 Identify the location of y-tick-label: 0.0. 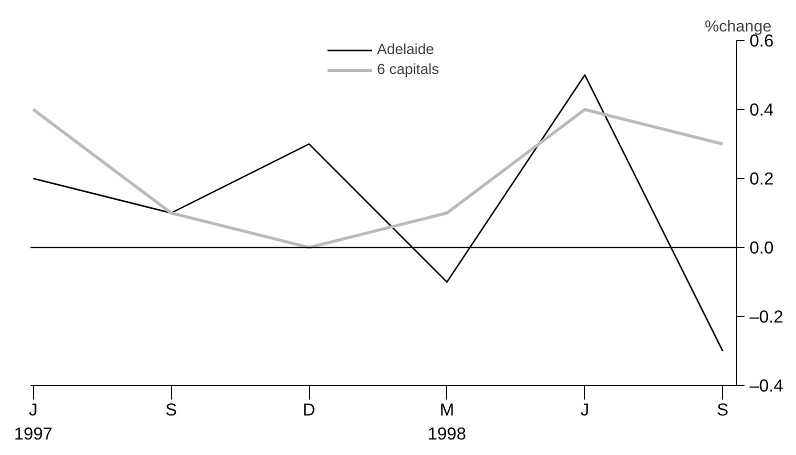
(762, 248).